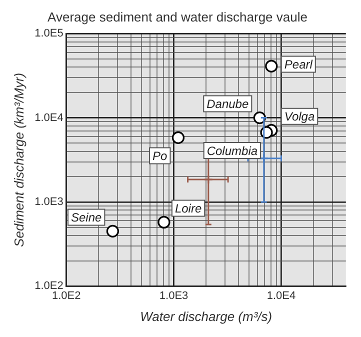 The width and height of the screenshot is (361, 337). Describe the element at coordinates (206, 316) in the screenshot. I see `x-axis-title: Water discharge (m³/s)` at that location.